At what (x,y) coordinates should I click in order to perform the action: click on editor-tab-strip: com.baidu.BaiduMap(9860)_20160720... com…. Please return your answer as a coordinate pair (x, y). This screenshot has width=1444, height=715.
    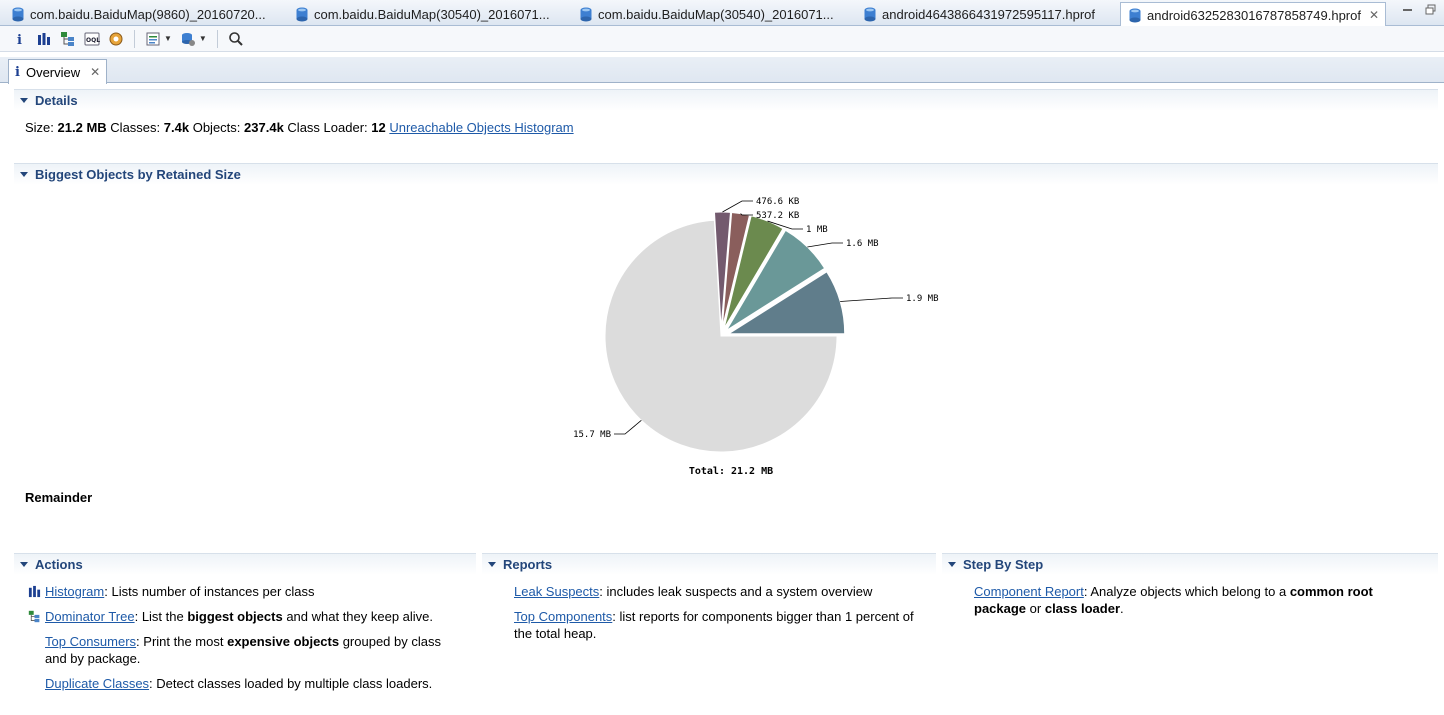
    Looking at the image, I should click on (722, 13).